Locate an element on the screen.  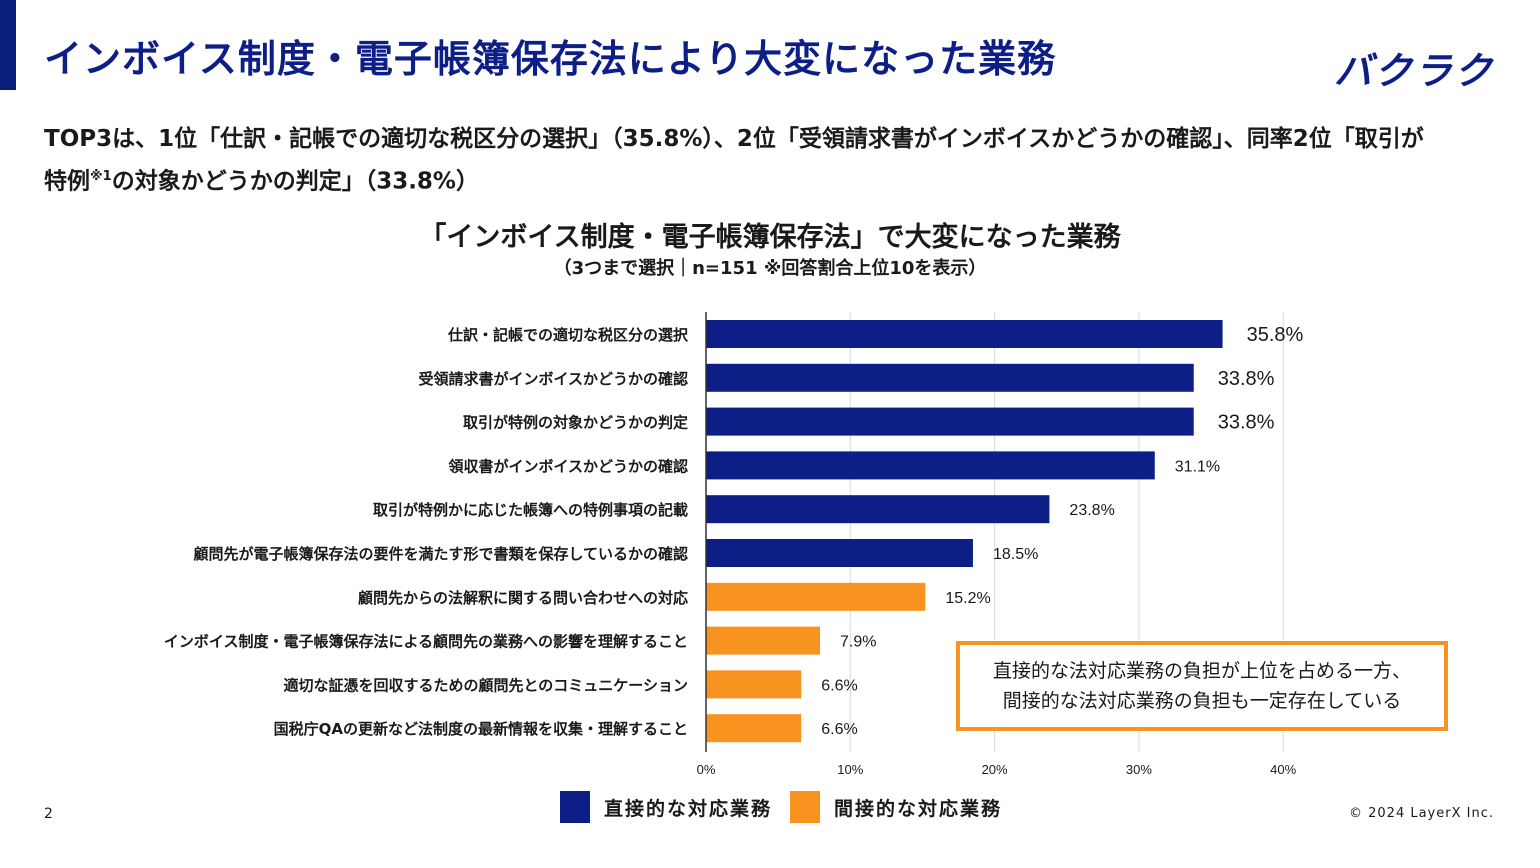
callout-line-2: 間接的な法対応業務の負担も一定存在している is located at coordinates (1202, 701).